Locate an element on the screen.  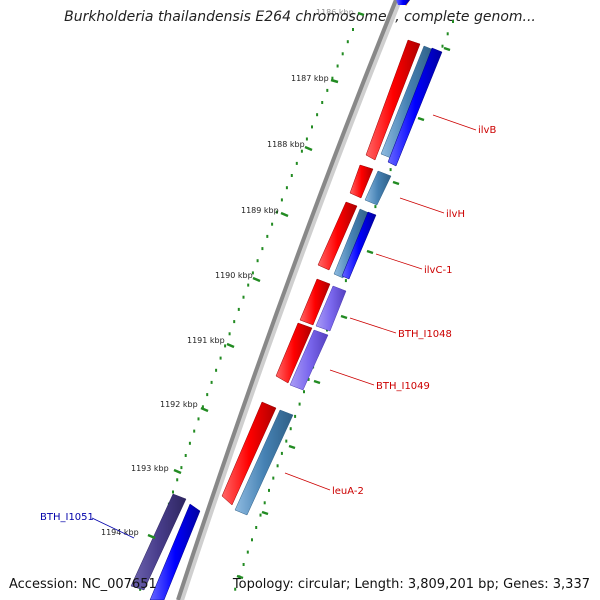
gene-label-ilvC-1: ilvC-1 is located at coordinates (438, 270).